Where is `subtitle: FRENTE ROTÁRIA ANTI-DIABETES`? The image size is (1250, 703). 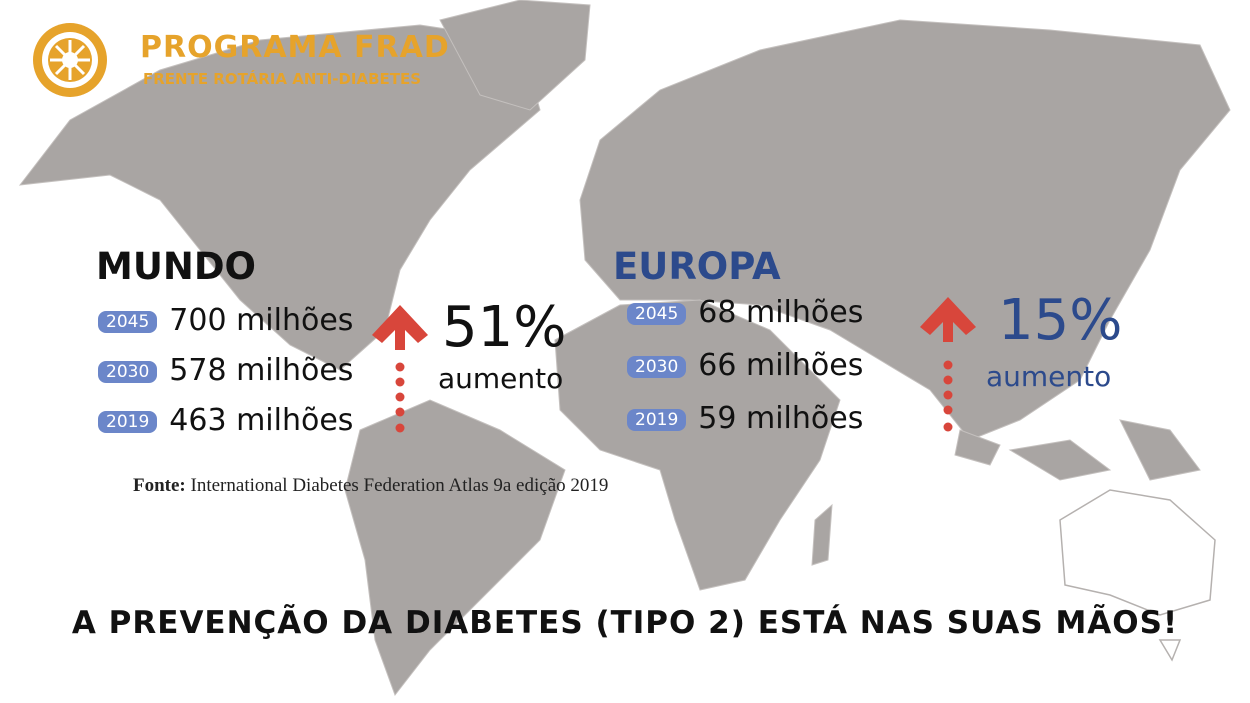
subtitle: FRENTE ROTÁRIA ANTI-DIABETES is located at coordinates (282, 79).